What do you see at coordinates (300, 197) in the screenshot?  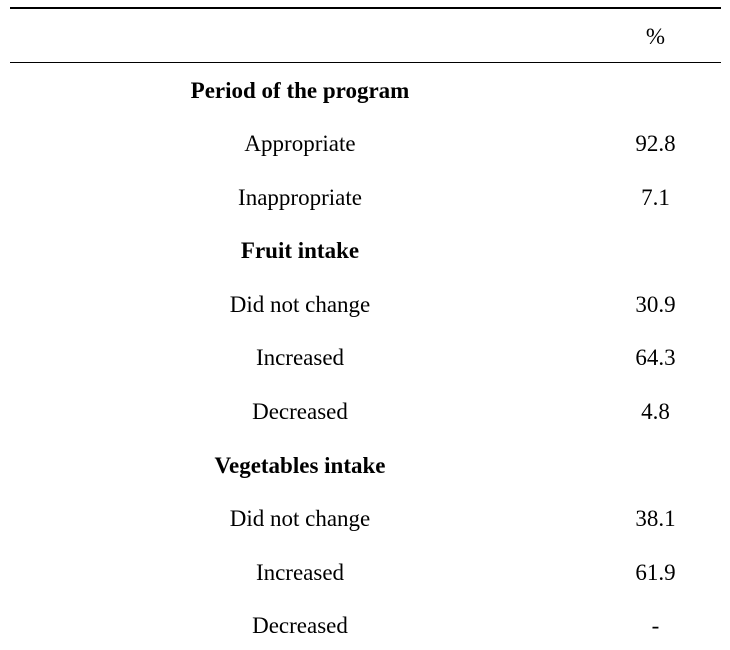 I see `row-label: Inappropriate` at bounding box center [300, 197].